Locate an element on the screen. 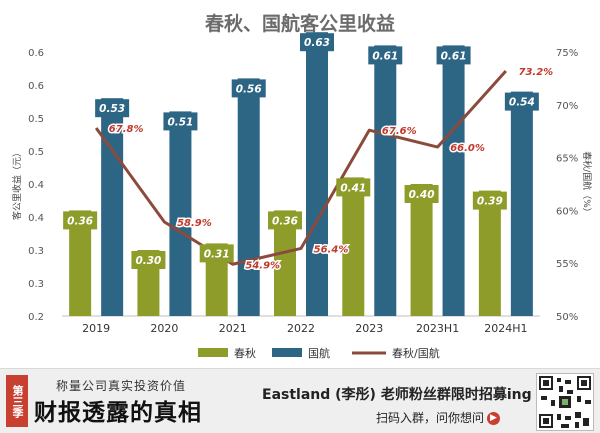  data-label-ratio: 54.9% is located at coordinates (262, 265).